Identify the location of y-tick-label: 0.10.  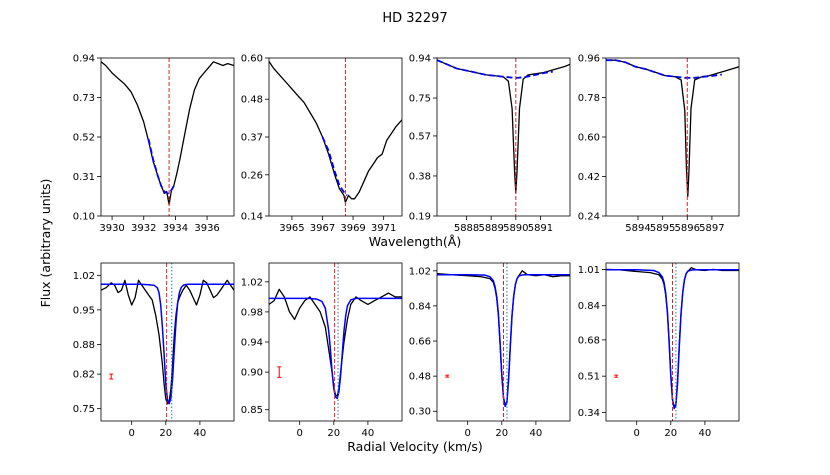
(84, 217).